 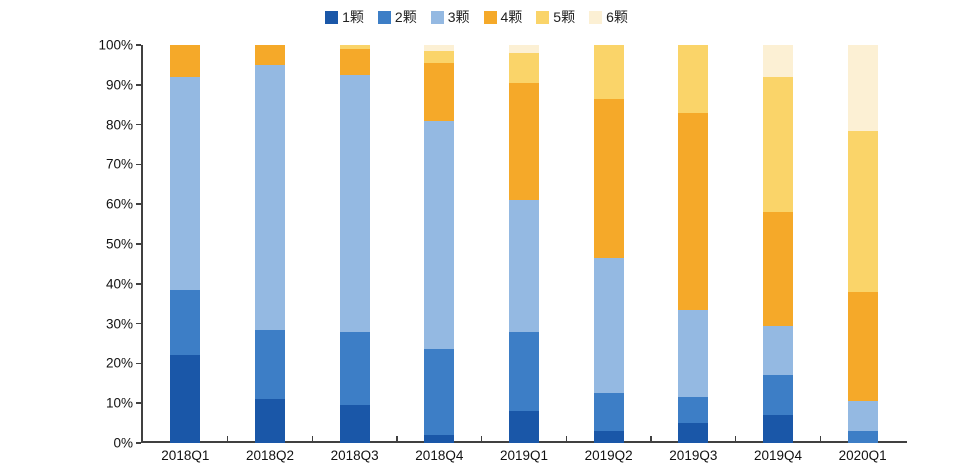 What do you see at coordinates (115, 45) in the screenshot?
I see `y-axis-label: 100%` at bounding box center [115, 45].